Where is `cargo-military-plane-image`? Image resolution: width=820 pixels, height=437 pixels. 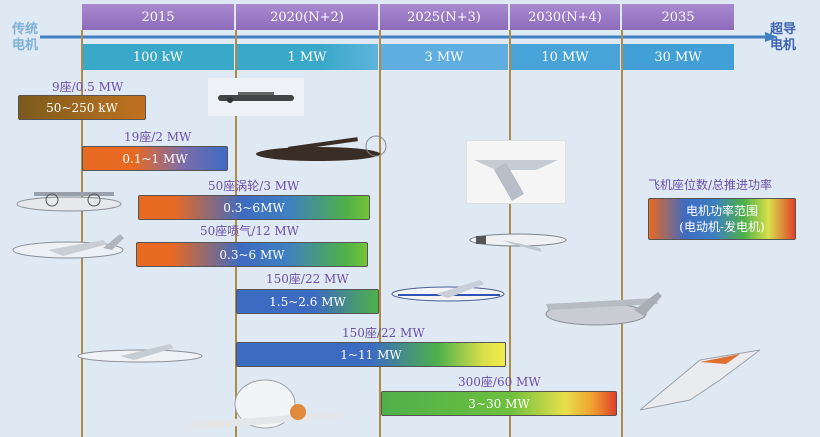
cargo-military-plane-image is located at coordinates (603, 309).